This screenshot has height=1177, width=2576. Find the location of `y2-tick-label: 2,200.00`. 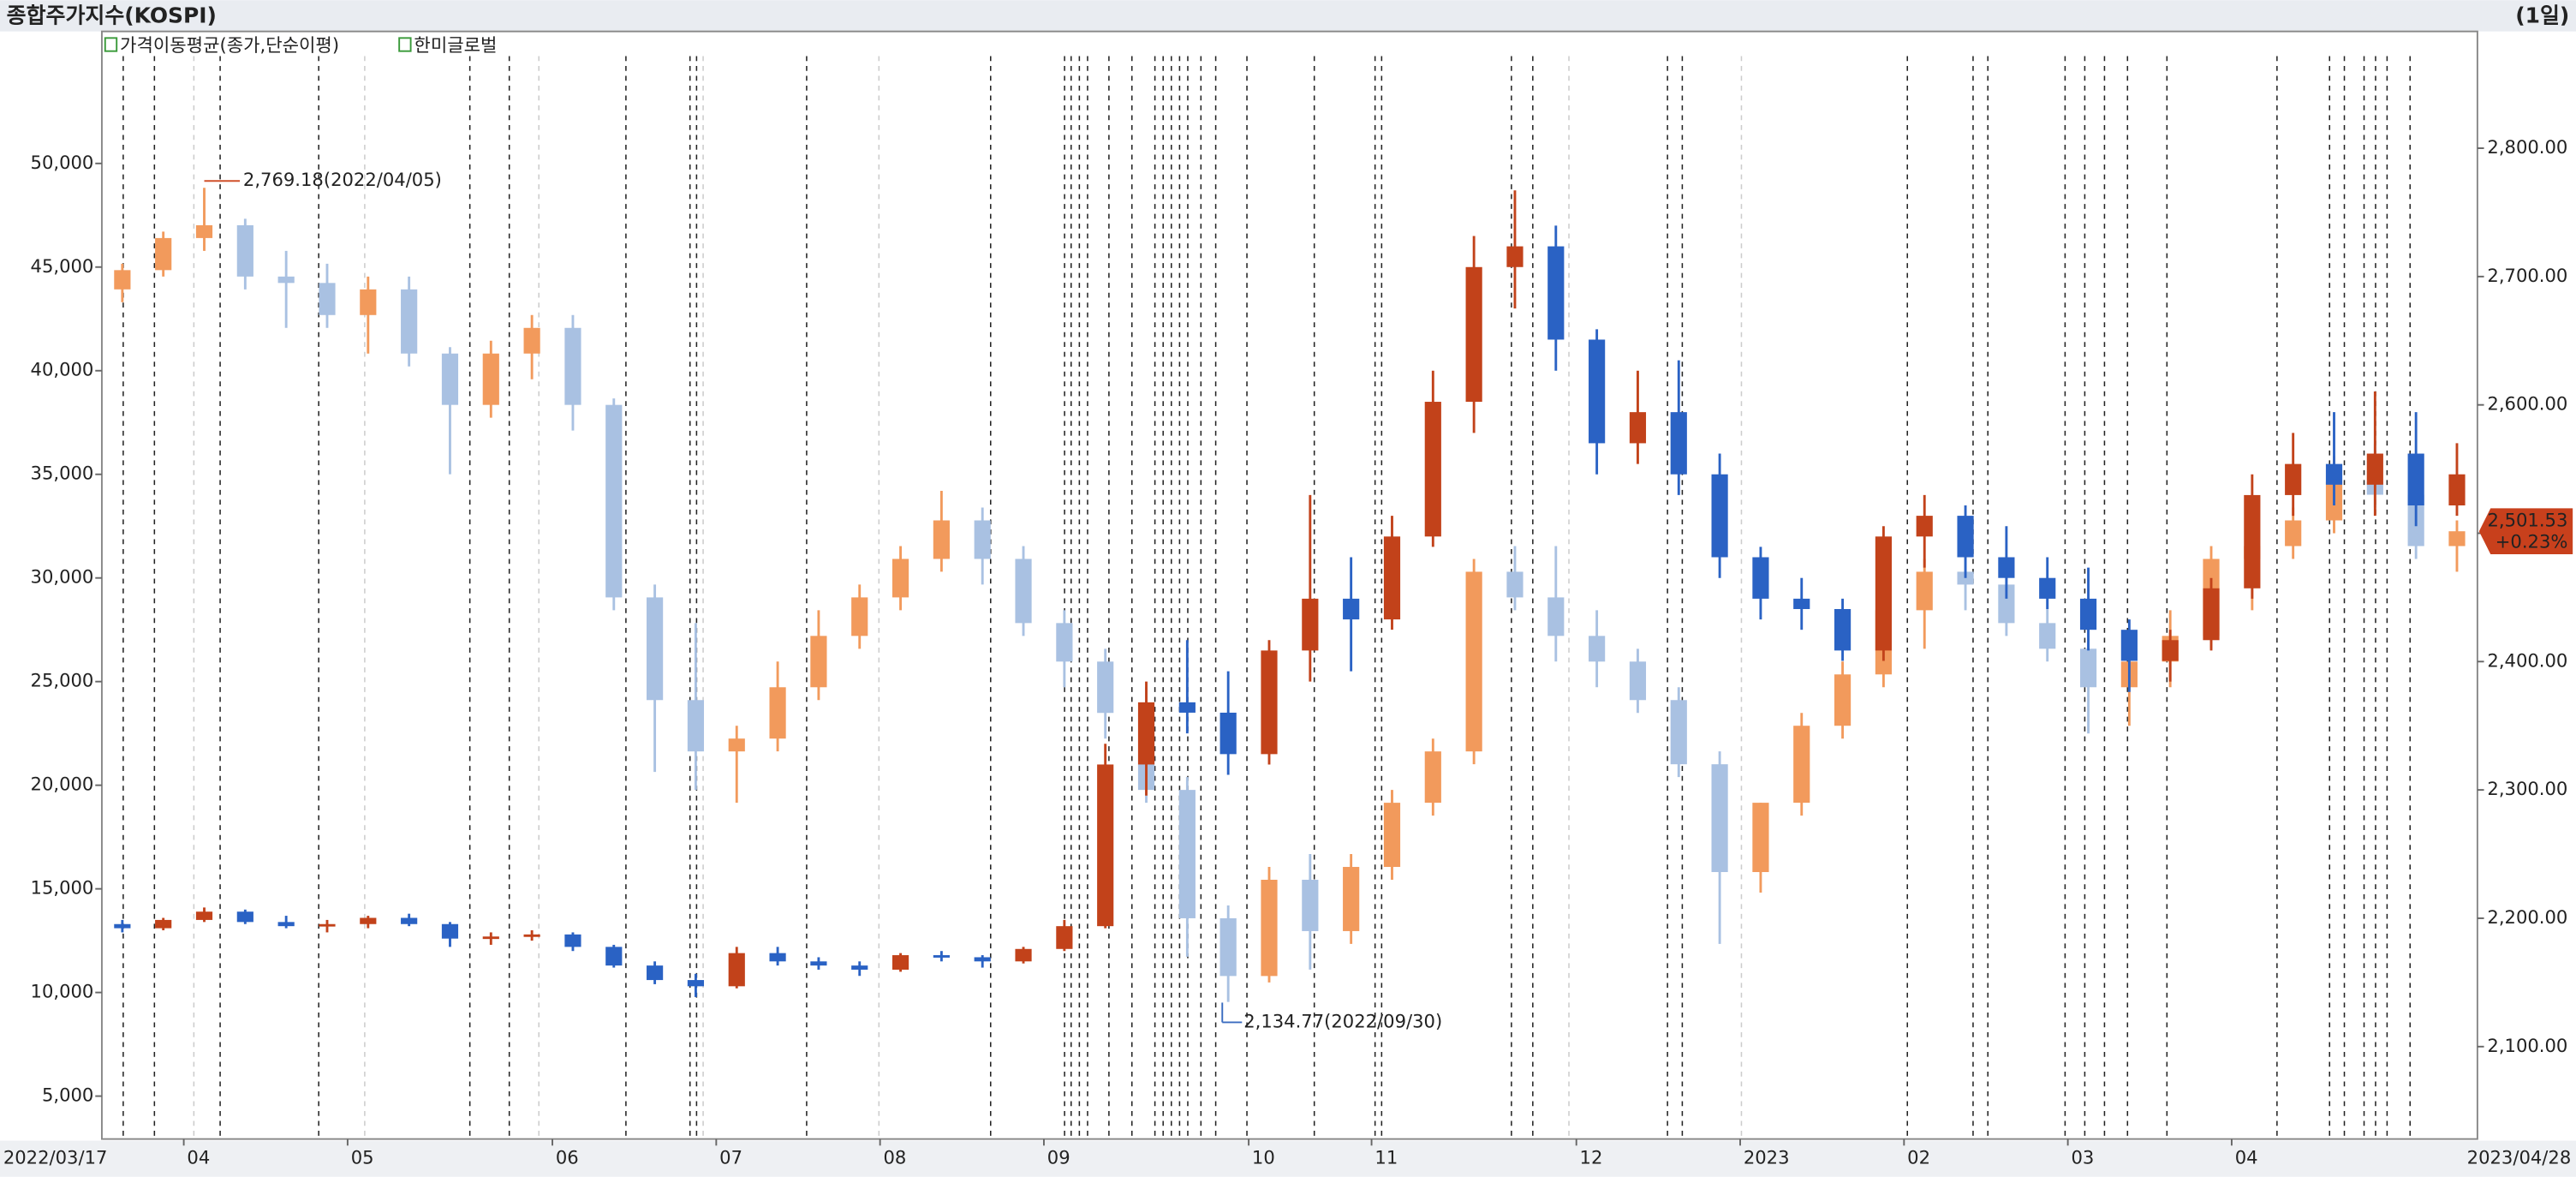

y2-tick-label: 2,200.00 is located at coordinates (2527, 917).